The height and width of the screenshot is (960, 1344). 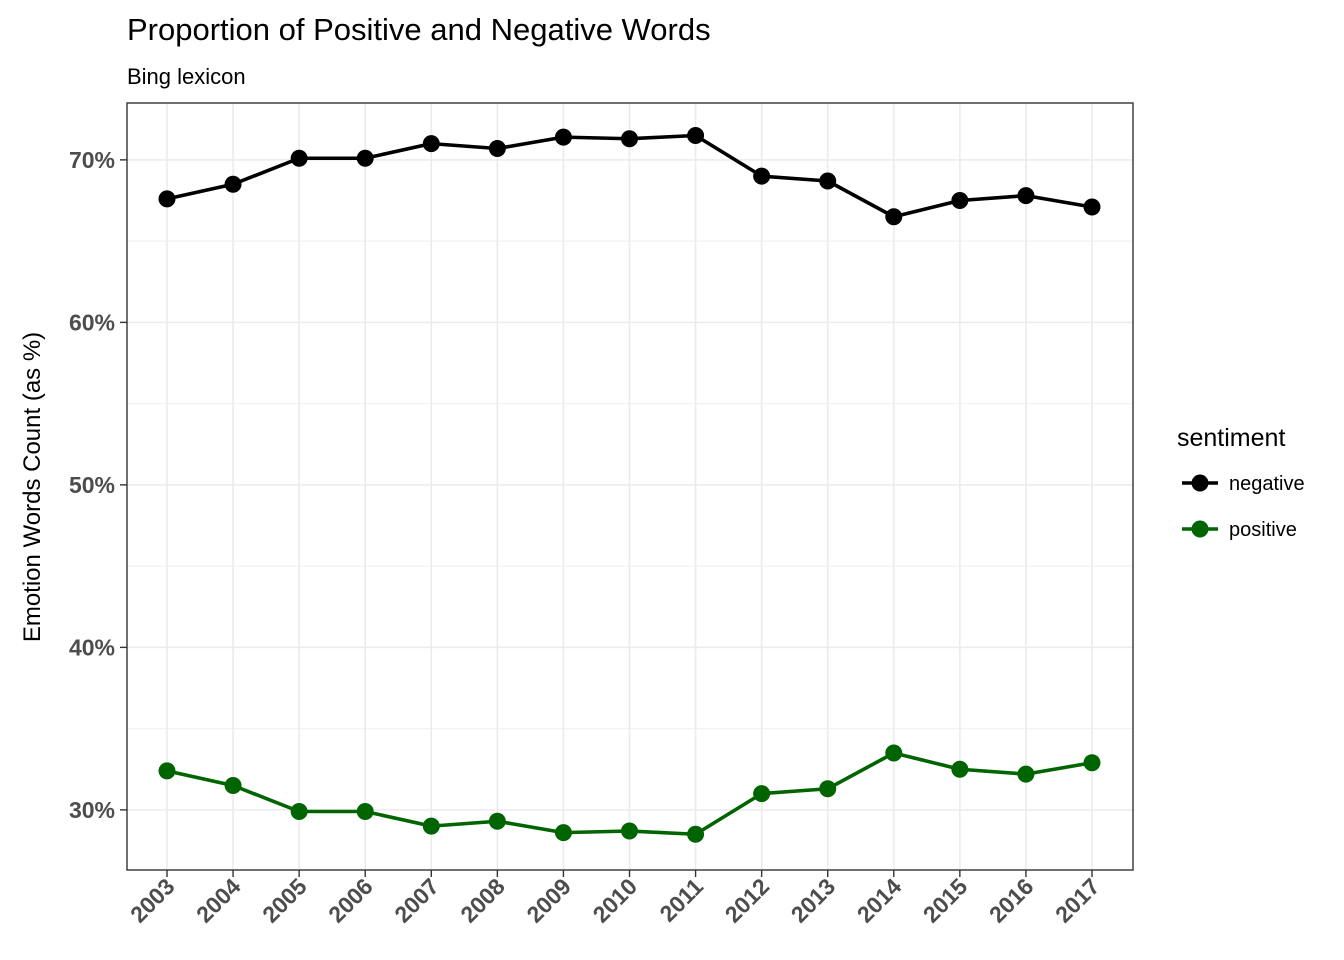 I want to click on x-tick-label: 2016, so click(x=1011, y=900).